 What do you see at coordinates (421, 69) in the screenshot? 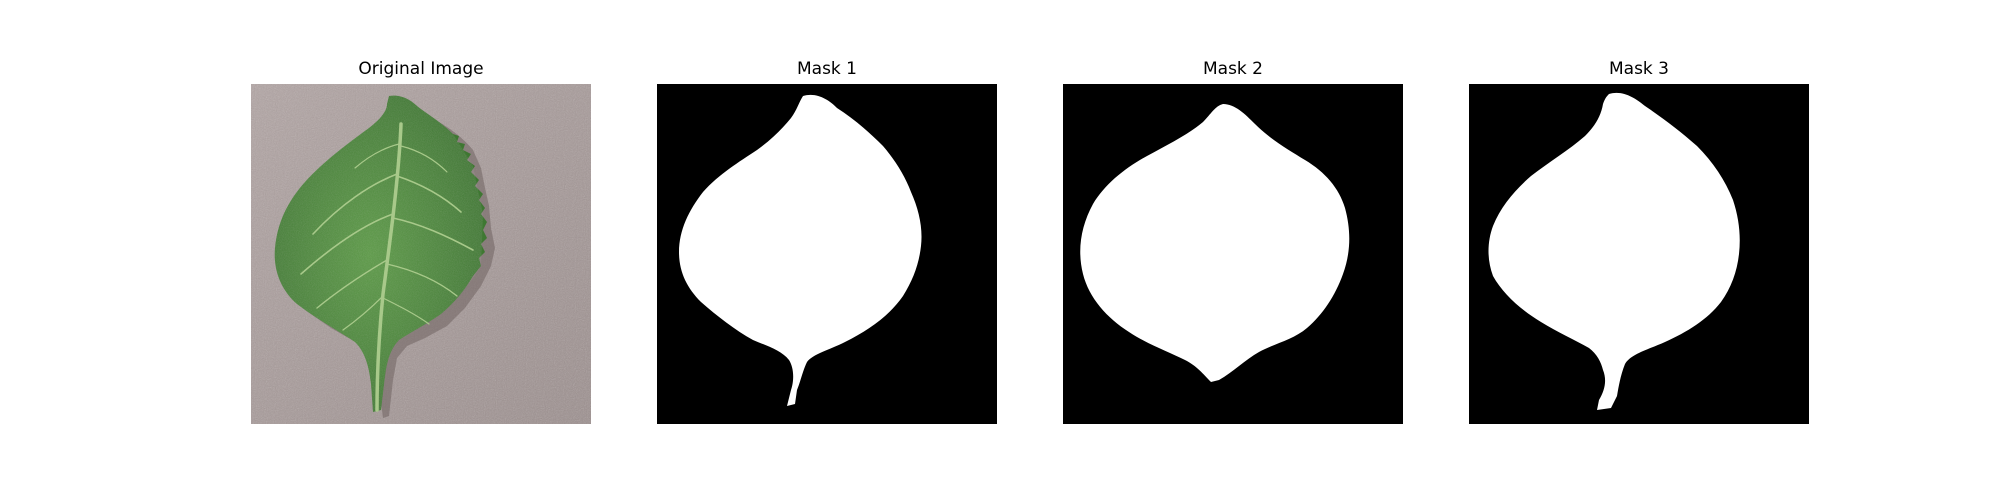
I see `panel-title-original-image: Original Image` at bounding box center [421, 69].